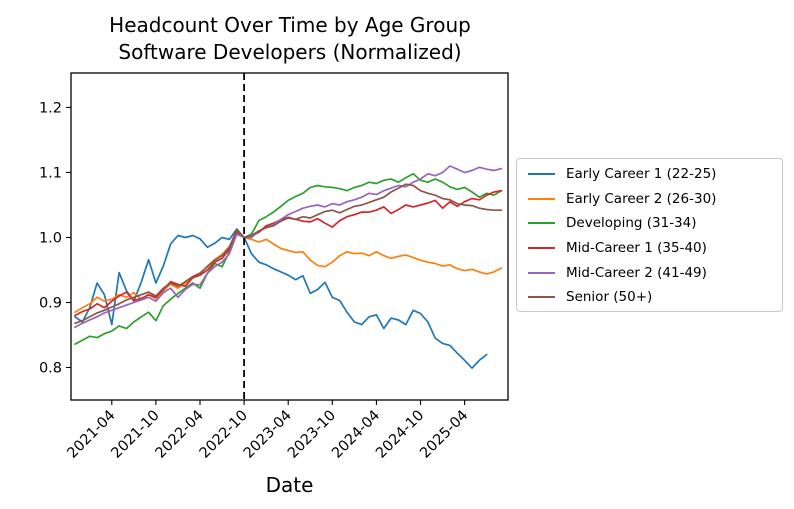 The height and width of the screenshot is (509, 794). What do you see at coordinates (444, 435) in the screenshot?
I see `x-tick-label: 2025-04` at bounding box center [444, 435].